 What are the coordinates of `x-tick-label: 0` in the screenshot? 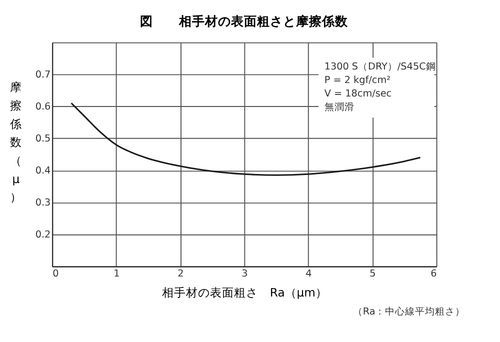 It's located at (55, 274).